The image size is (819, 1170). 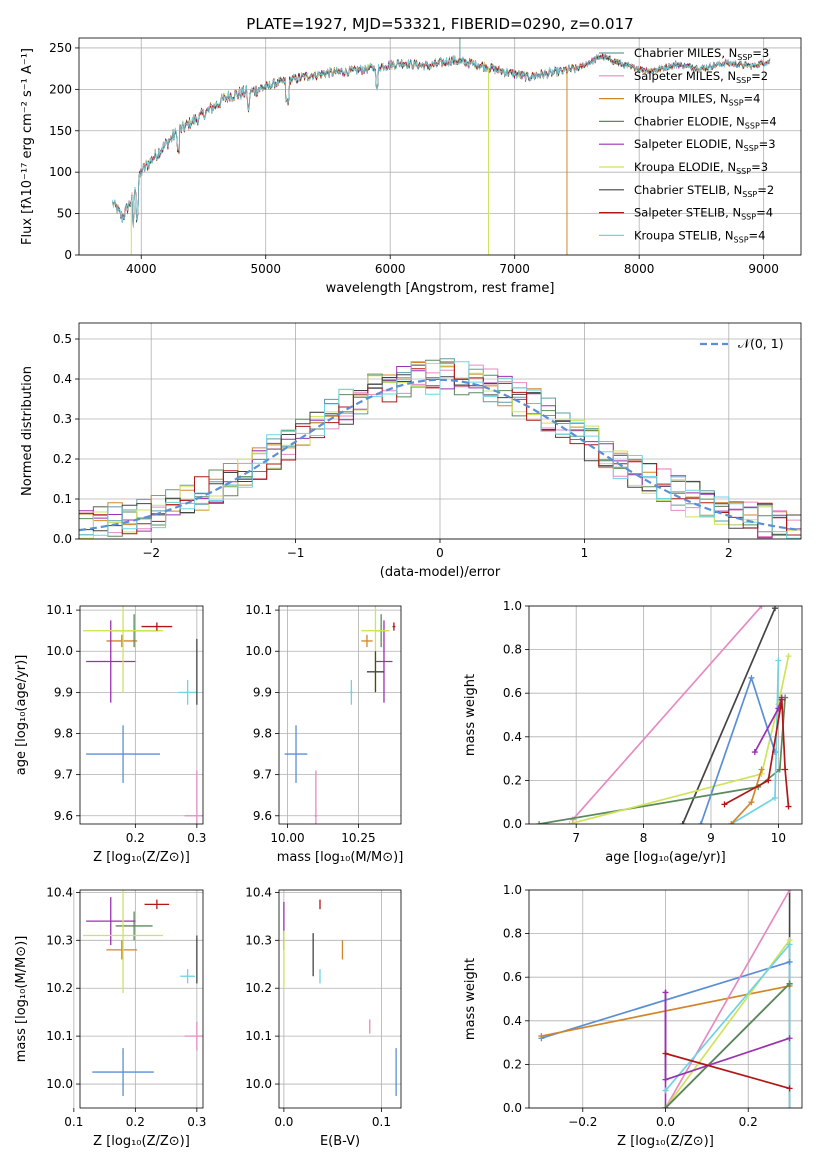 I want to click on y-tick-label: 10.3, so click(x=258, y=940).